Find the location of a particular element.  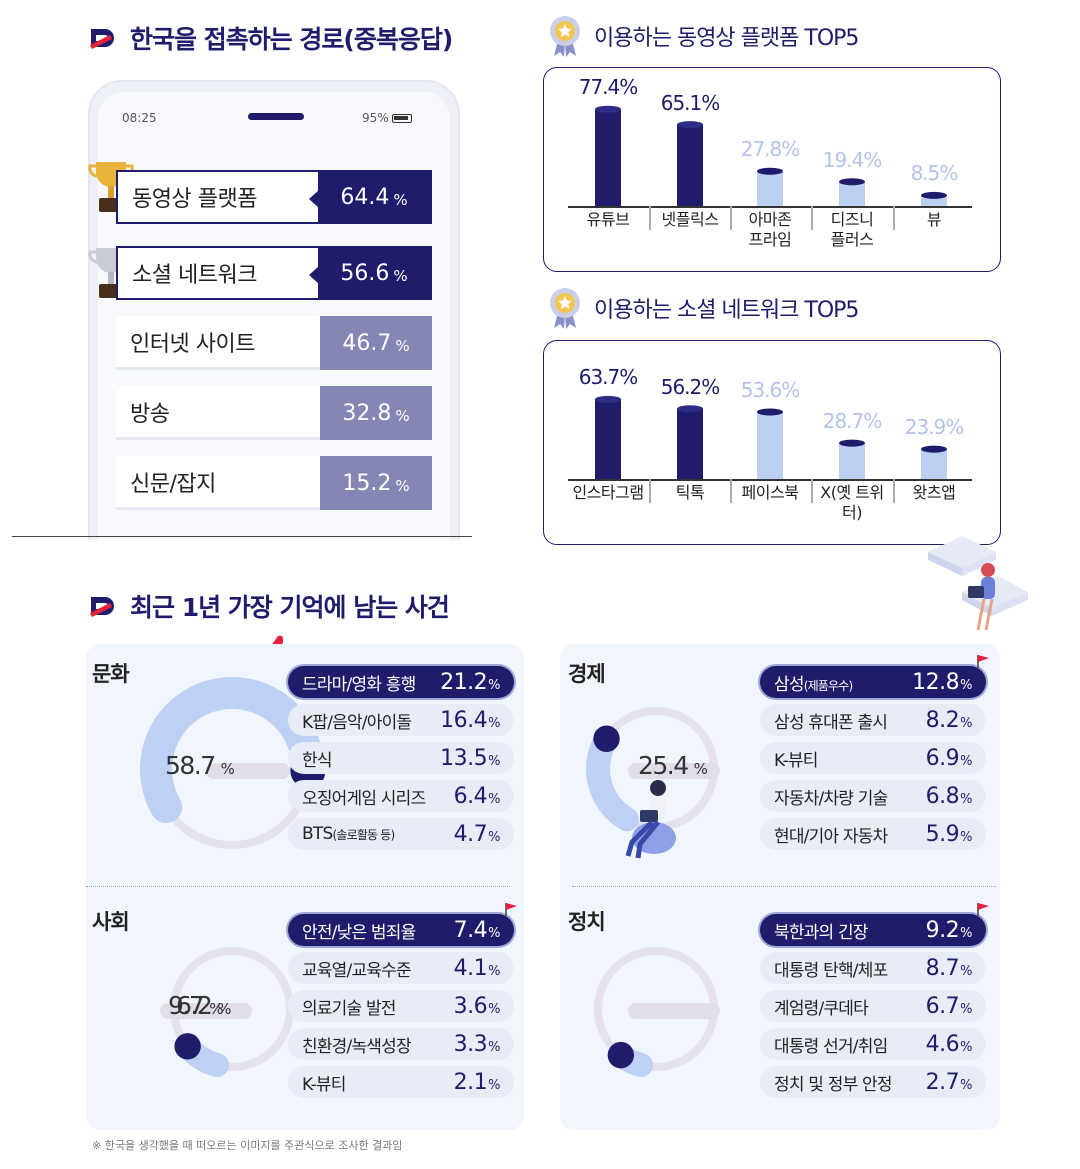

event-item-label: 계엄령/쿠데타 is located at coordinates (821, 1008).